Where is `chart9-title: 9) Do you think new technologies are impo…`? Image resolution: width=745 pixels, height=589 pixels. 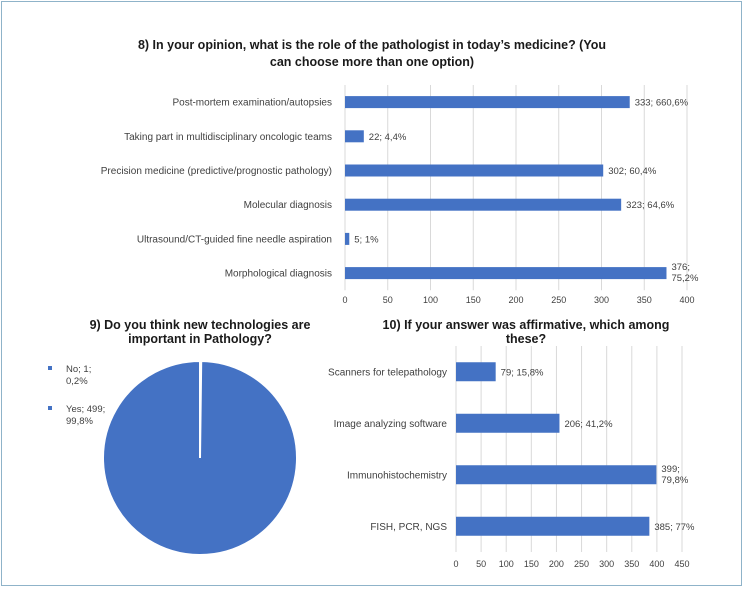 chart9-title: 9) Do you think new technologies are impo… is located at coordinates (200, 332).